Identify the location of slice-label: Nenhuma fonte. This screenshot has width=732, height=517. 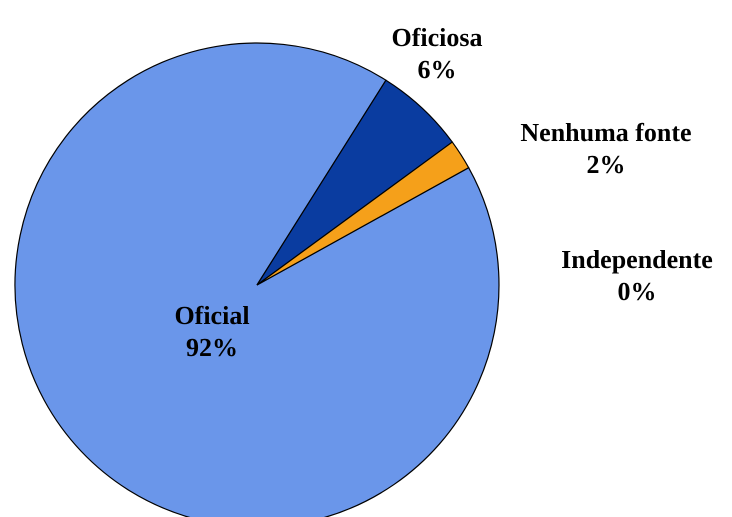
(606, 132).